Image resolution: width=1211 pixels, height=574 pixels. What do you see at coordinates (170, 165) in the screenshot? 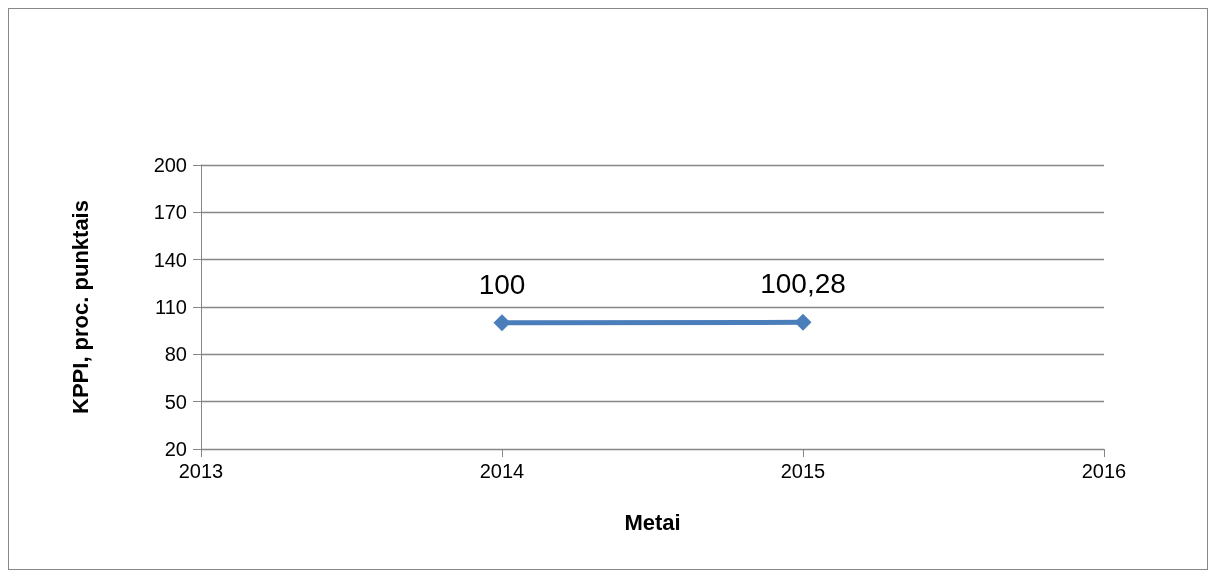
I see `y-tick-label: 200` at bounding box center [170, 165].